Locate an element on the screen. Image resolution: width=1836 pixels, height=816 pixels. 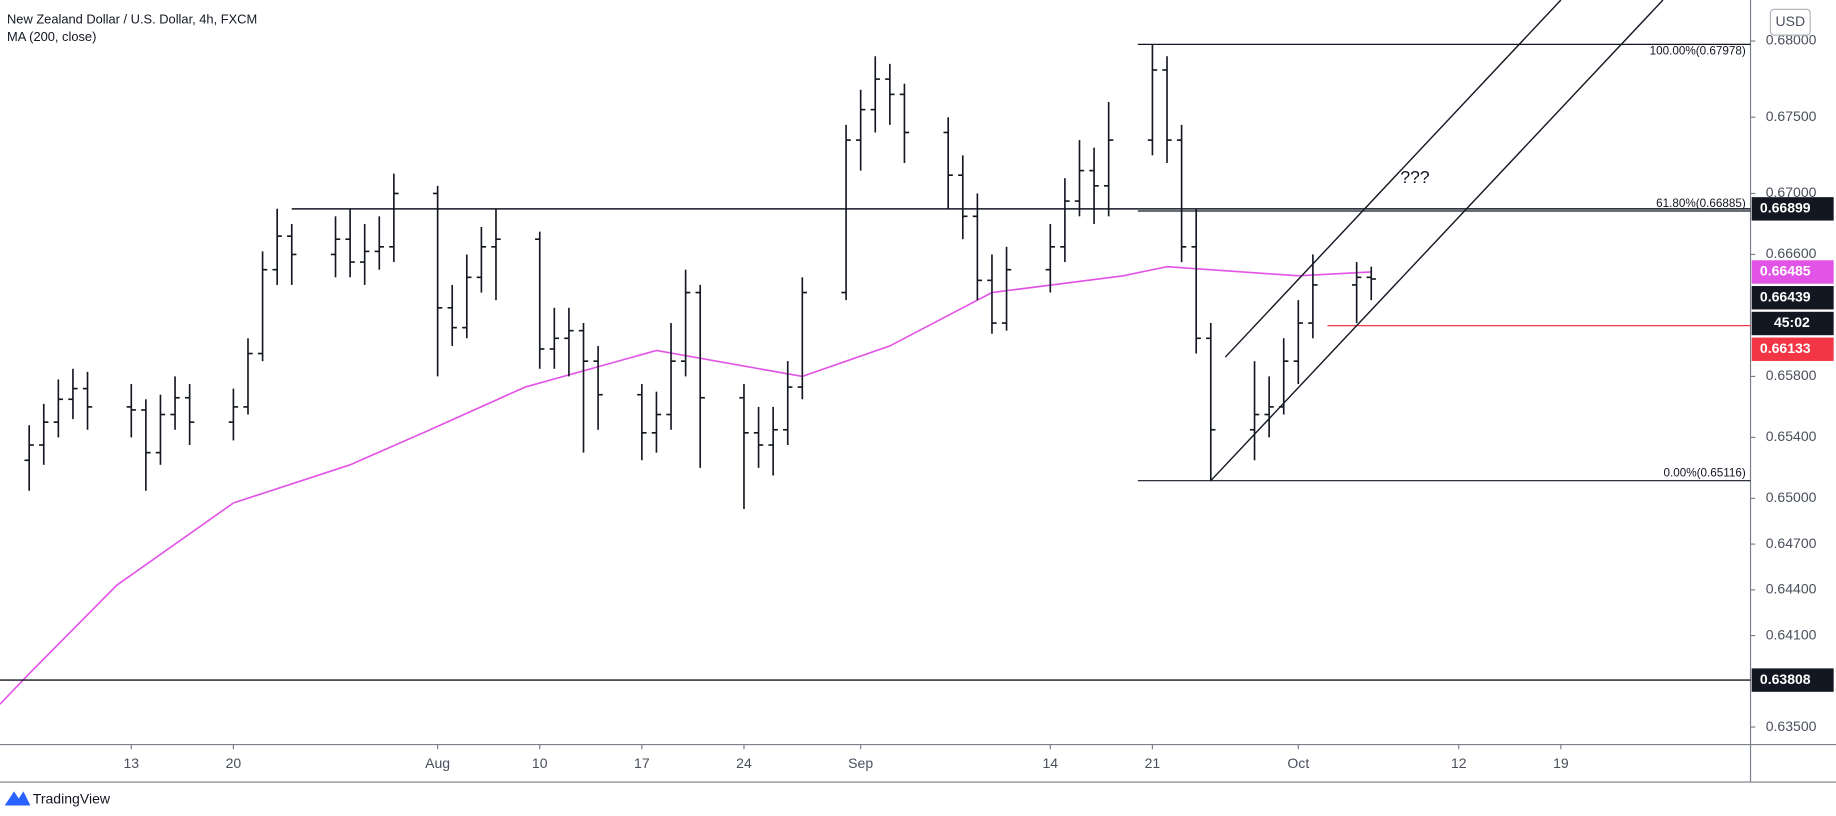
y-tick-label: 0.65800 is located at coordinates (1791, 375).